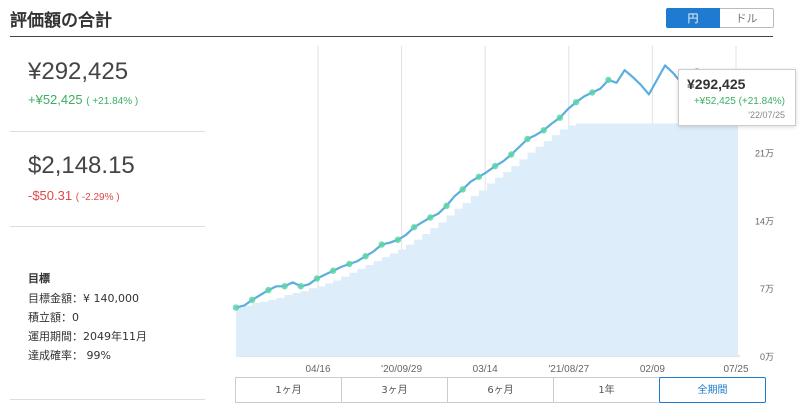 The image size is (800, 410). What do you see at coordinates (288, 390) in the screenshot?
I see `range-1m-button: 1ヶ月` at bounding box center [288, 390].